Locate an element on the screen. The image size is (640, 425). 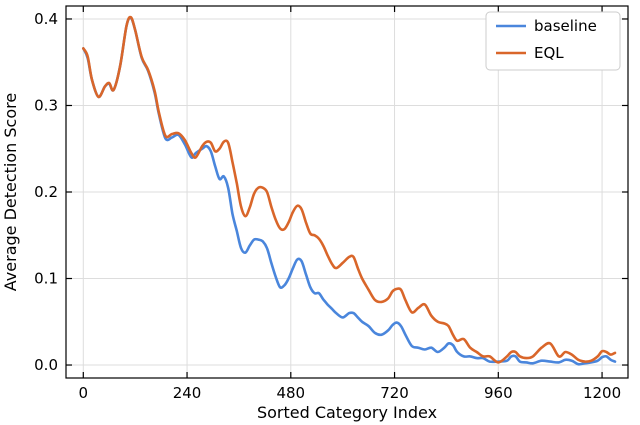
x-tick-label: 1200 is located at coordinates (602, 393).